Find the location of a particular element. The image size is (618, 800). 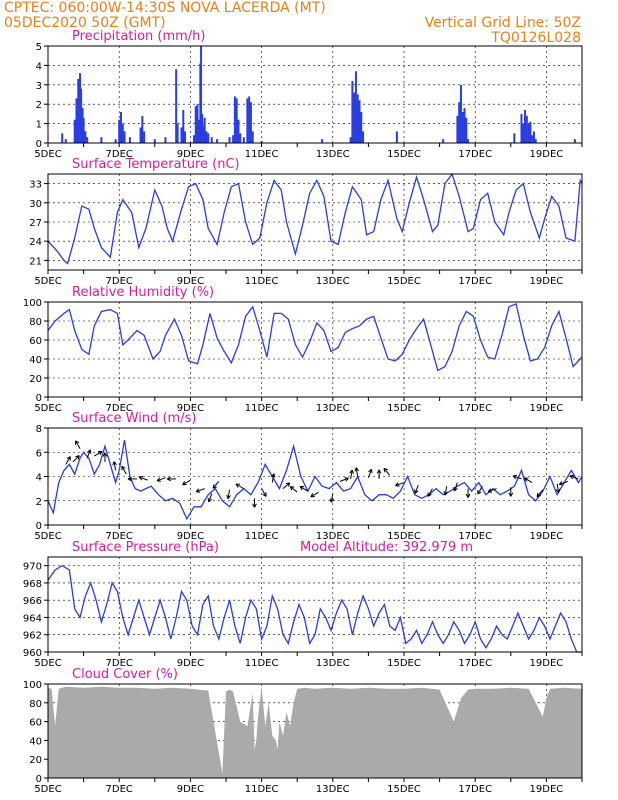

rh-xtick-label: 15DEC is located at coordinates (404, 408).